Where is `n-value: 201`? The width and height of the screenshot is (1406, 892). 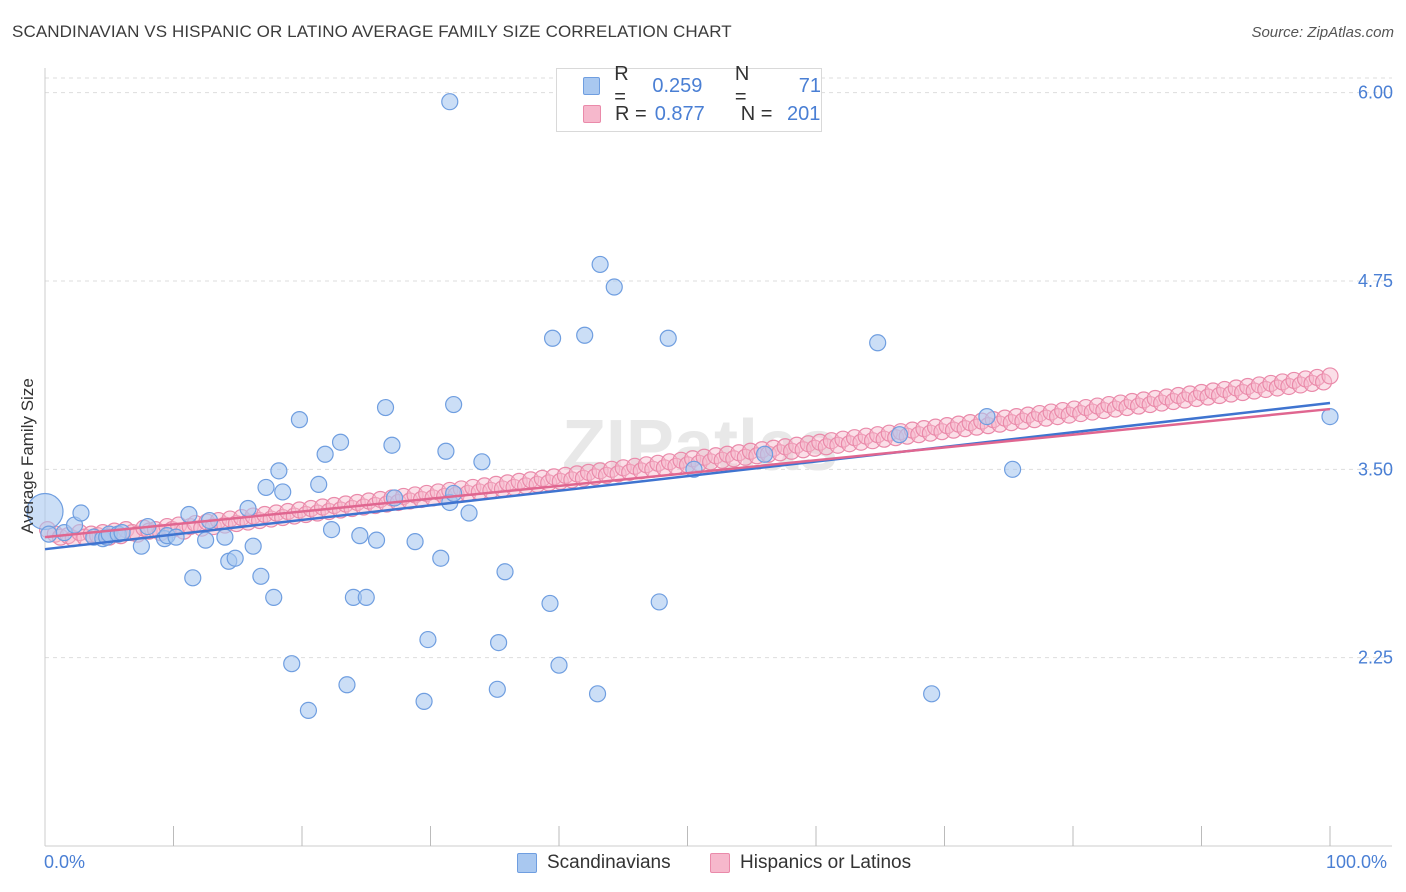
n-value: 201 is located at coordinates (804, 113).